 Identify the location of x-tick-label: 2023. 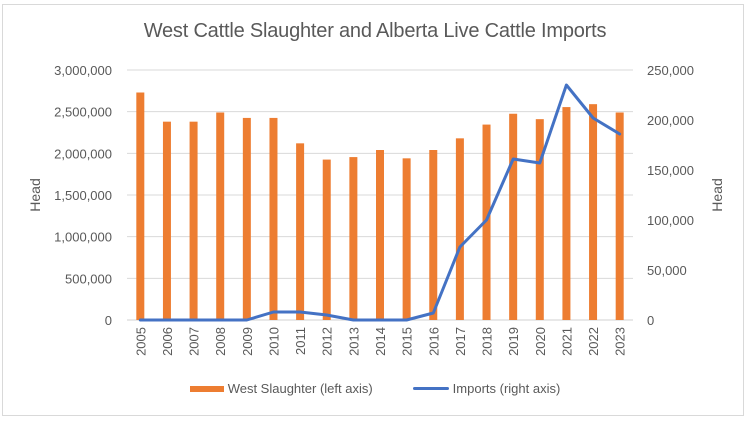
(620, 341).